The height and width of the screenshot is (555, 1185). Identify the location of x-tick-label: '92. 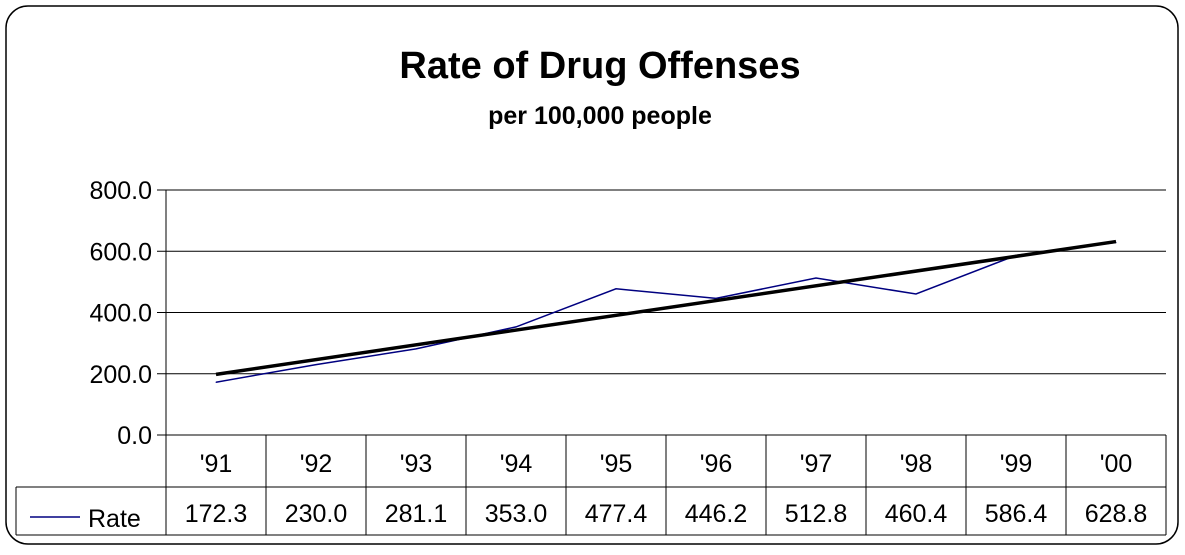
(316, 464).